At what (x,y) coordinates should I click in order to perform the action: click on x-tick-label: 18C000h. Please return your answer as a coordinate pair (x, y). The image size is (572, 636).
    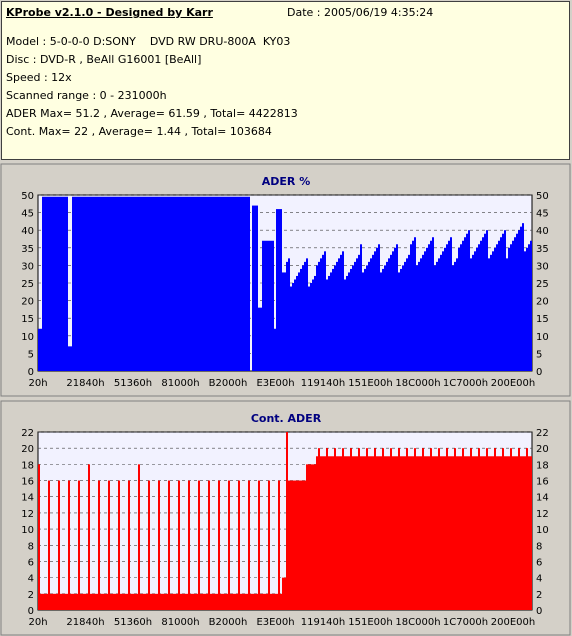
    Looking at the image, I should click on (417, 383).